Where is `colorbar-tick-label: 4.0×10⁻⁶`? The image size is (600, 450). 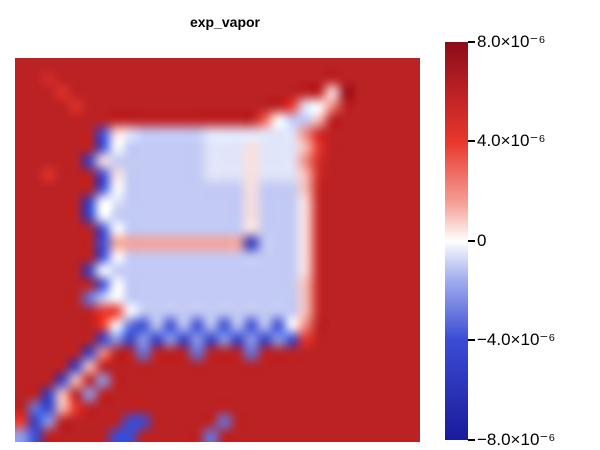 colorbar-tick-label: 4.0×10⁻⁶ is located at coordinates (511, 140).